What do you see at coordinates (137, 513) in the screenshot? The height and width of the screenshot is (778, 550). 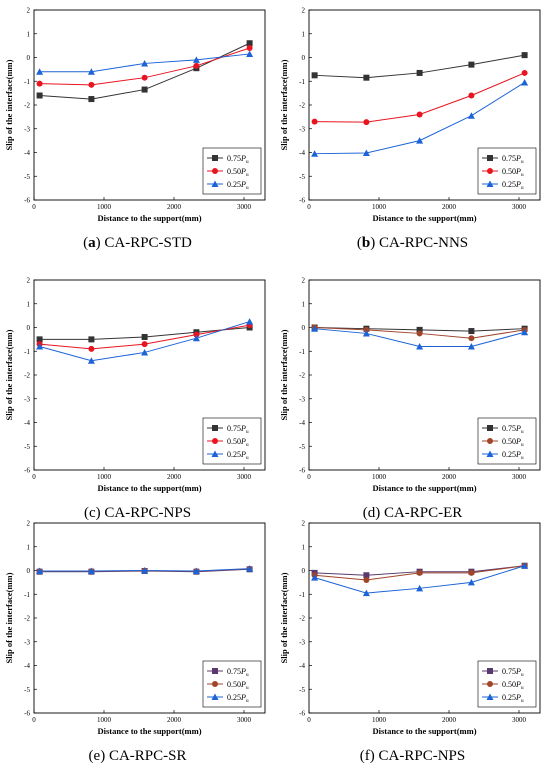 I see `chart-caption-c: (c) CA-RPC-NPS` at bounding box center [137, 513].